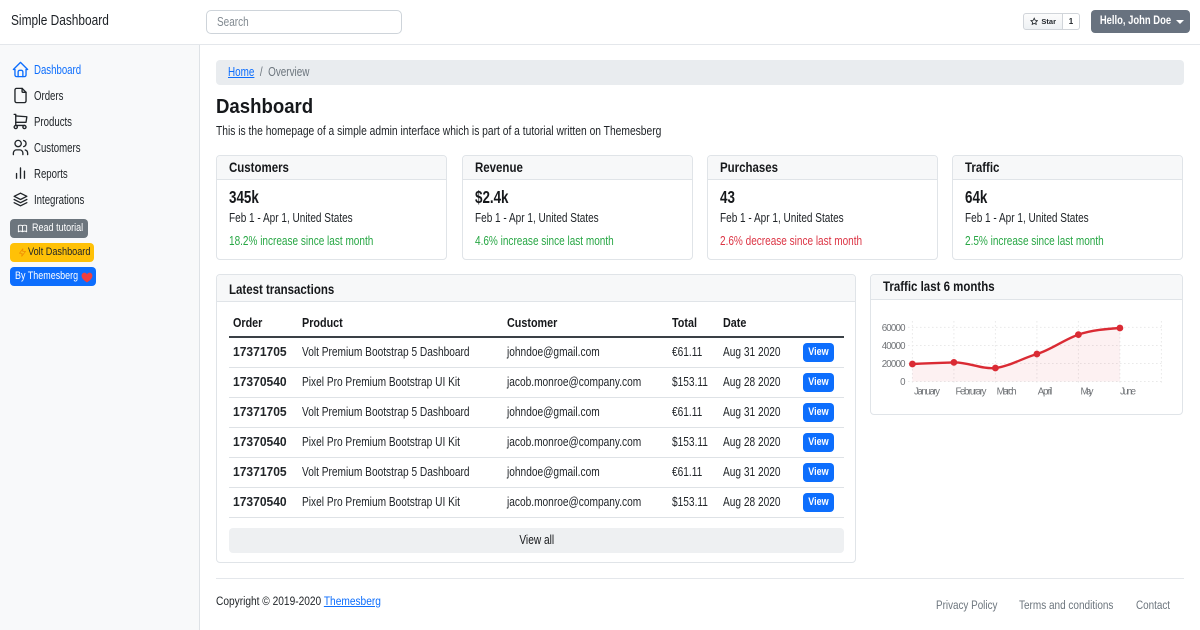 The width and height of the screenshot is (1200, 630). Describe the element at coordinates (903, 382) in the screenshot. I see `svg-text: 0` at that location.